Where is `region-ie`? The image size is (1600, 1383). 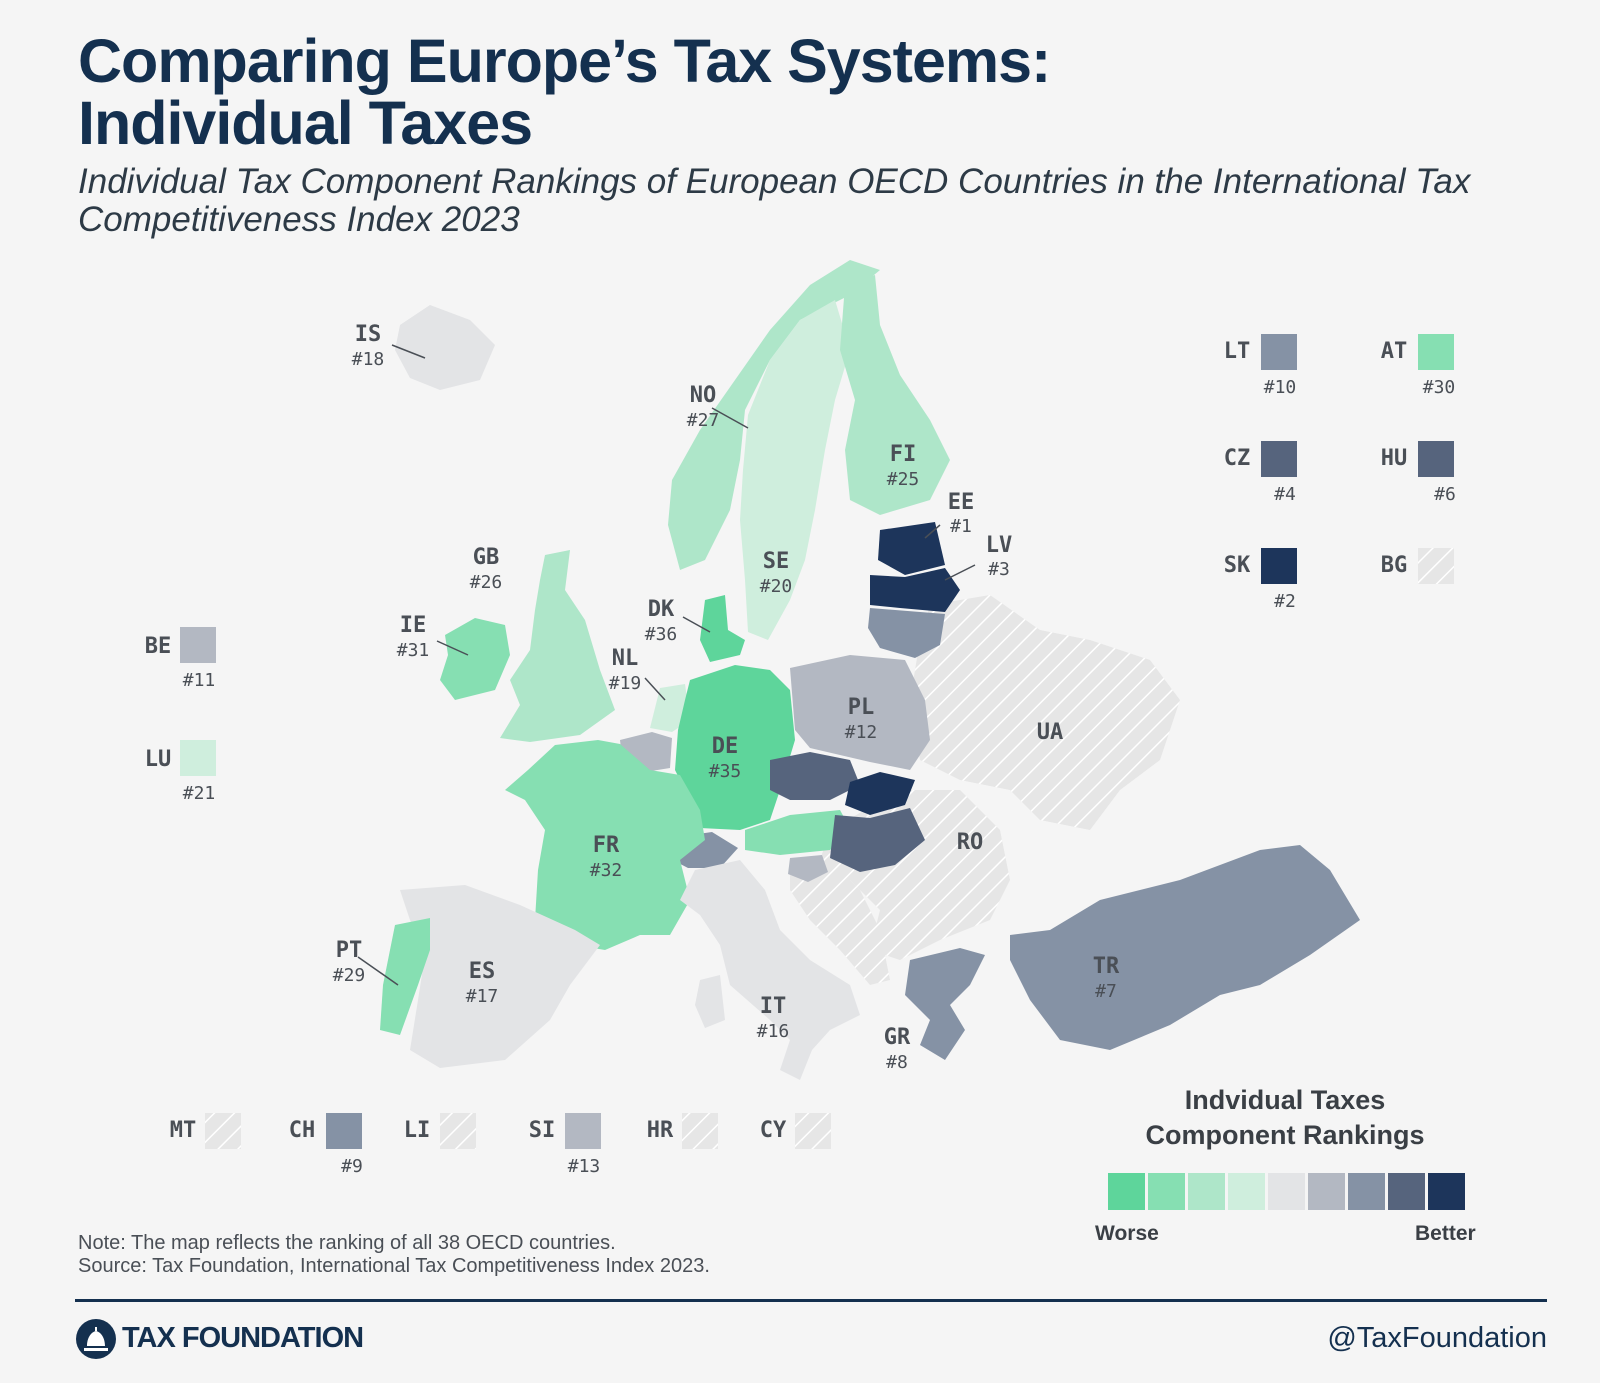 region-ie is located at coordinates (475, 659).